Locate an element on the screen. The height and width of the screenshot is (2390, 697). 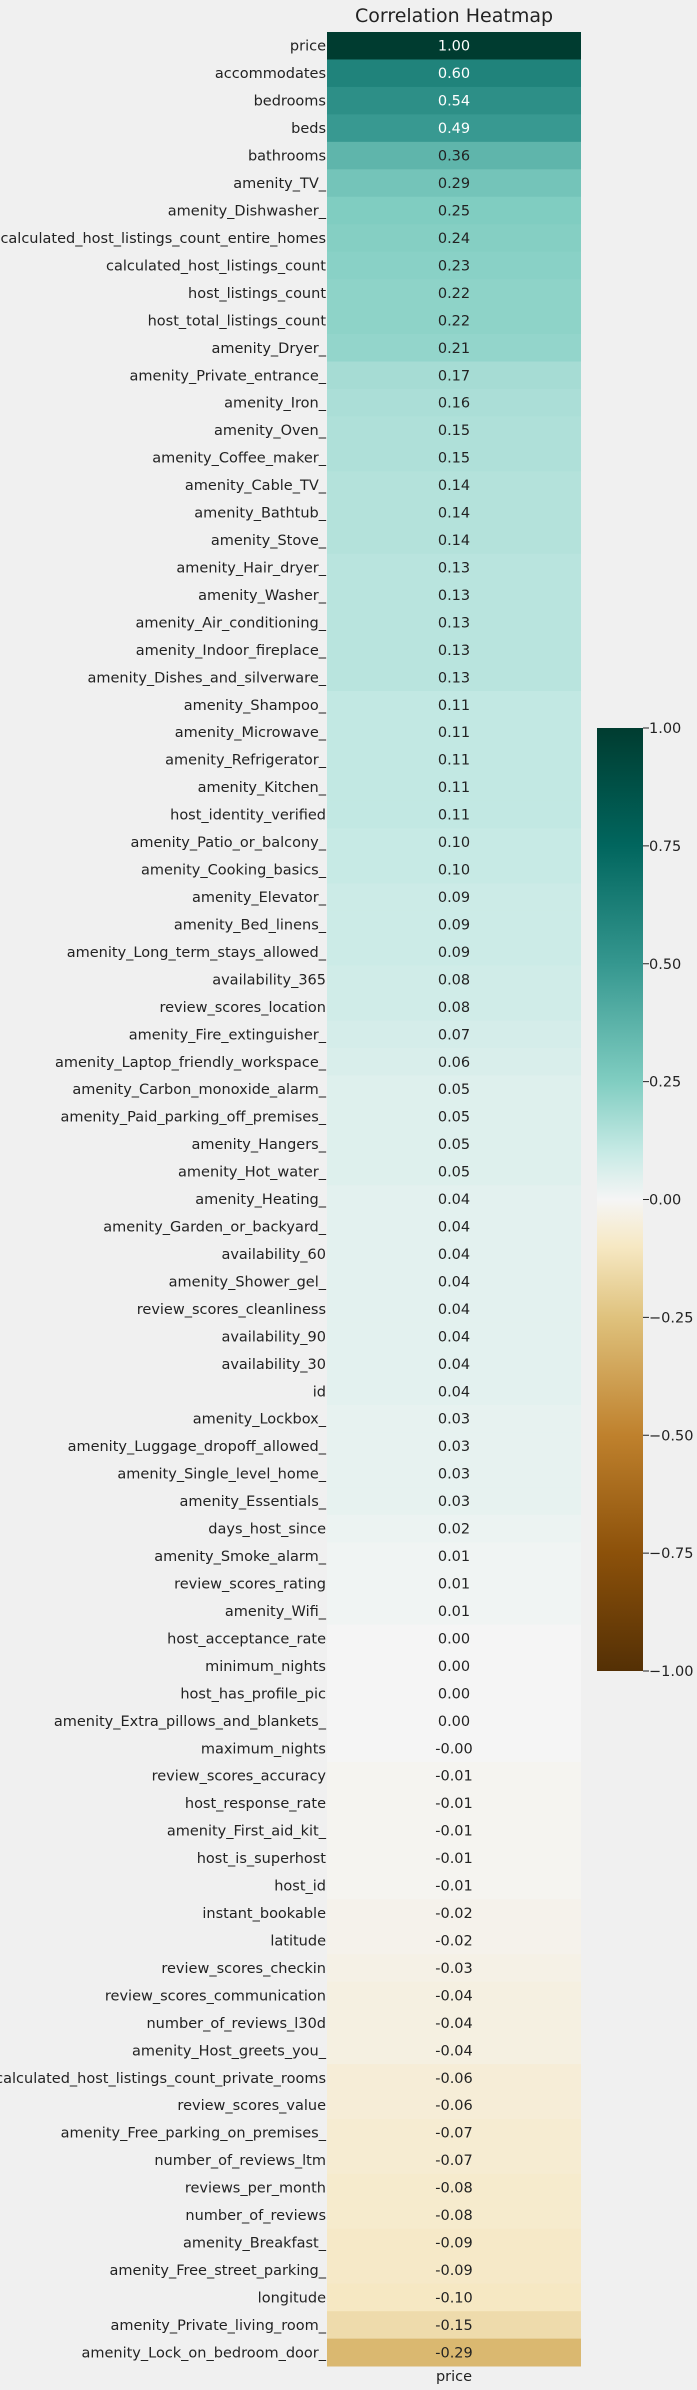
cell-annotation: 0.03 is located at coordinates (454, 1502).